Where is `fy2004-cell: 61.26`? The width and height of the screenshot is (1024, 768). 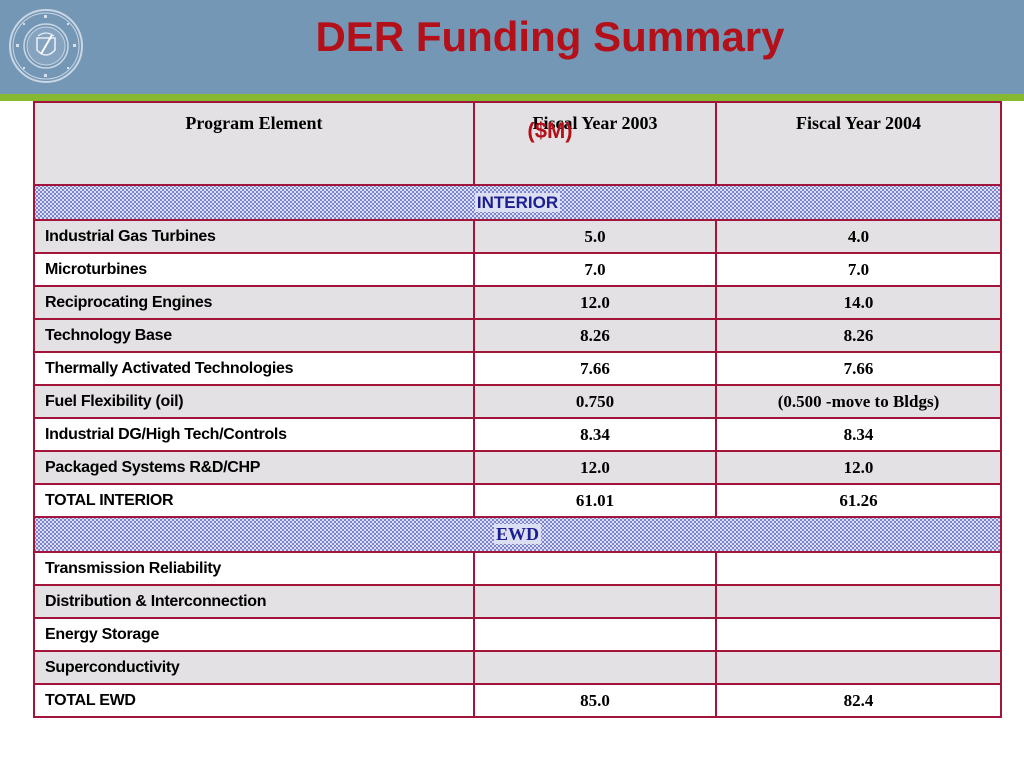
fy2004-cell: 61.26 is located at coordinates (858, 500).